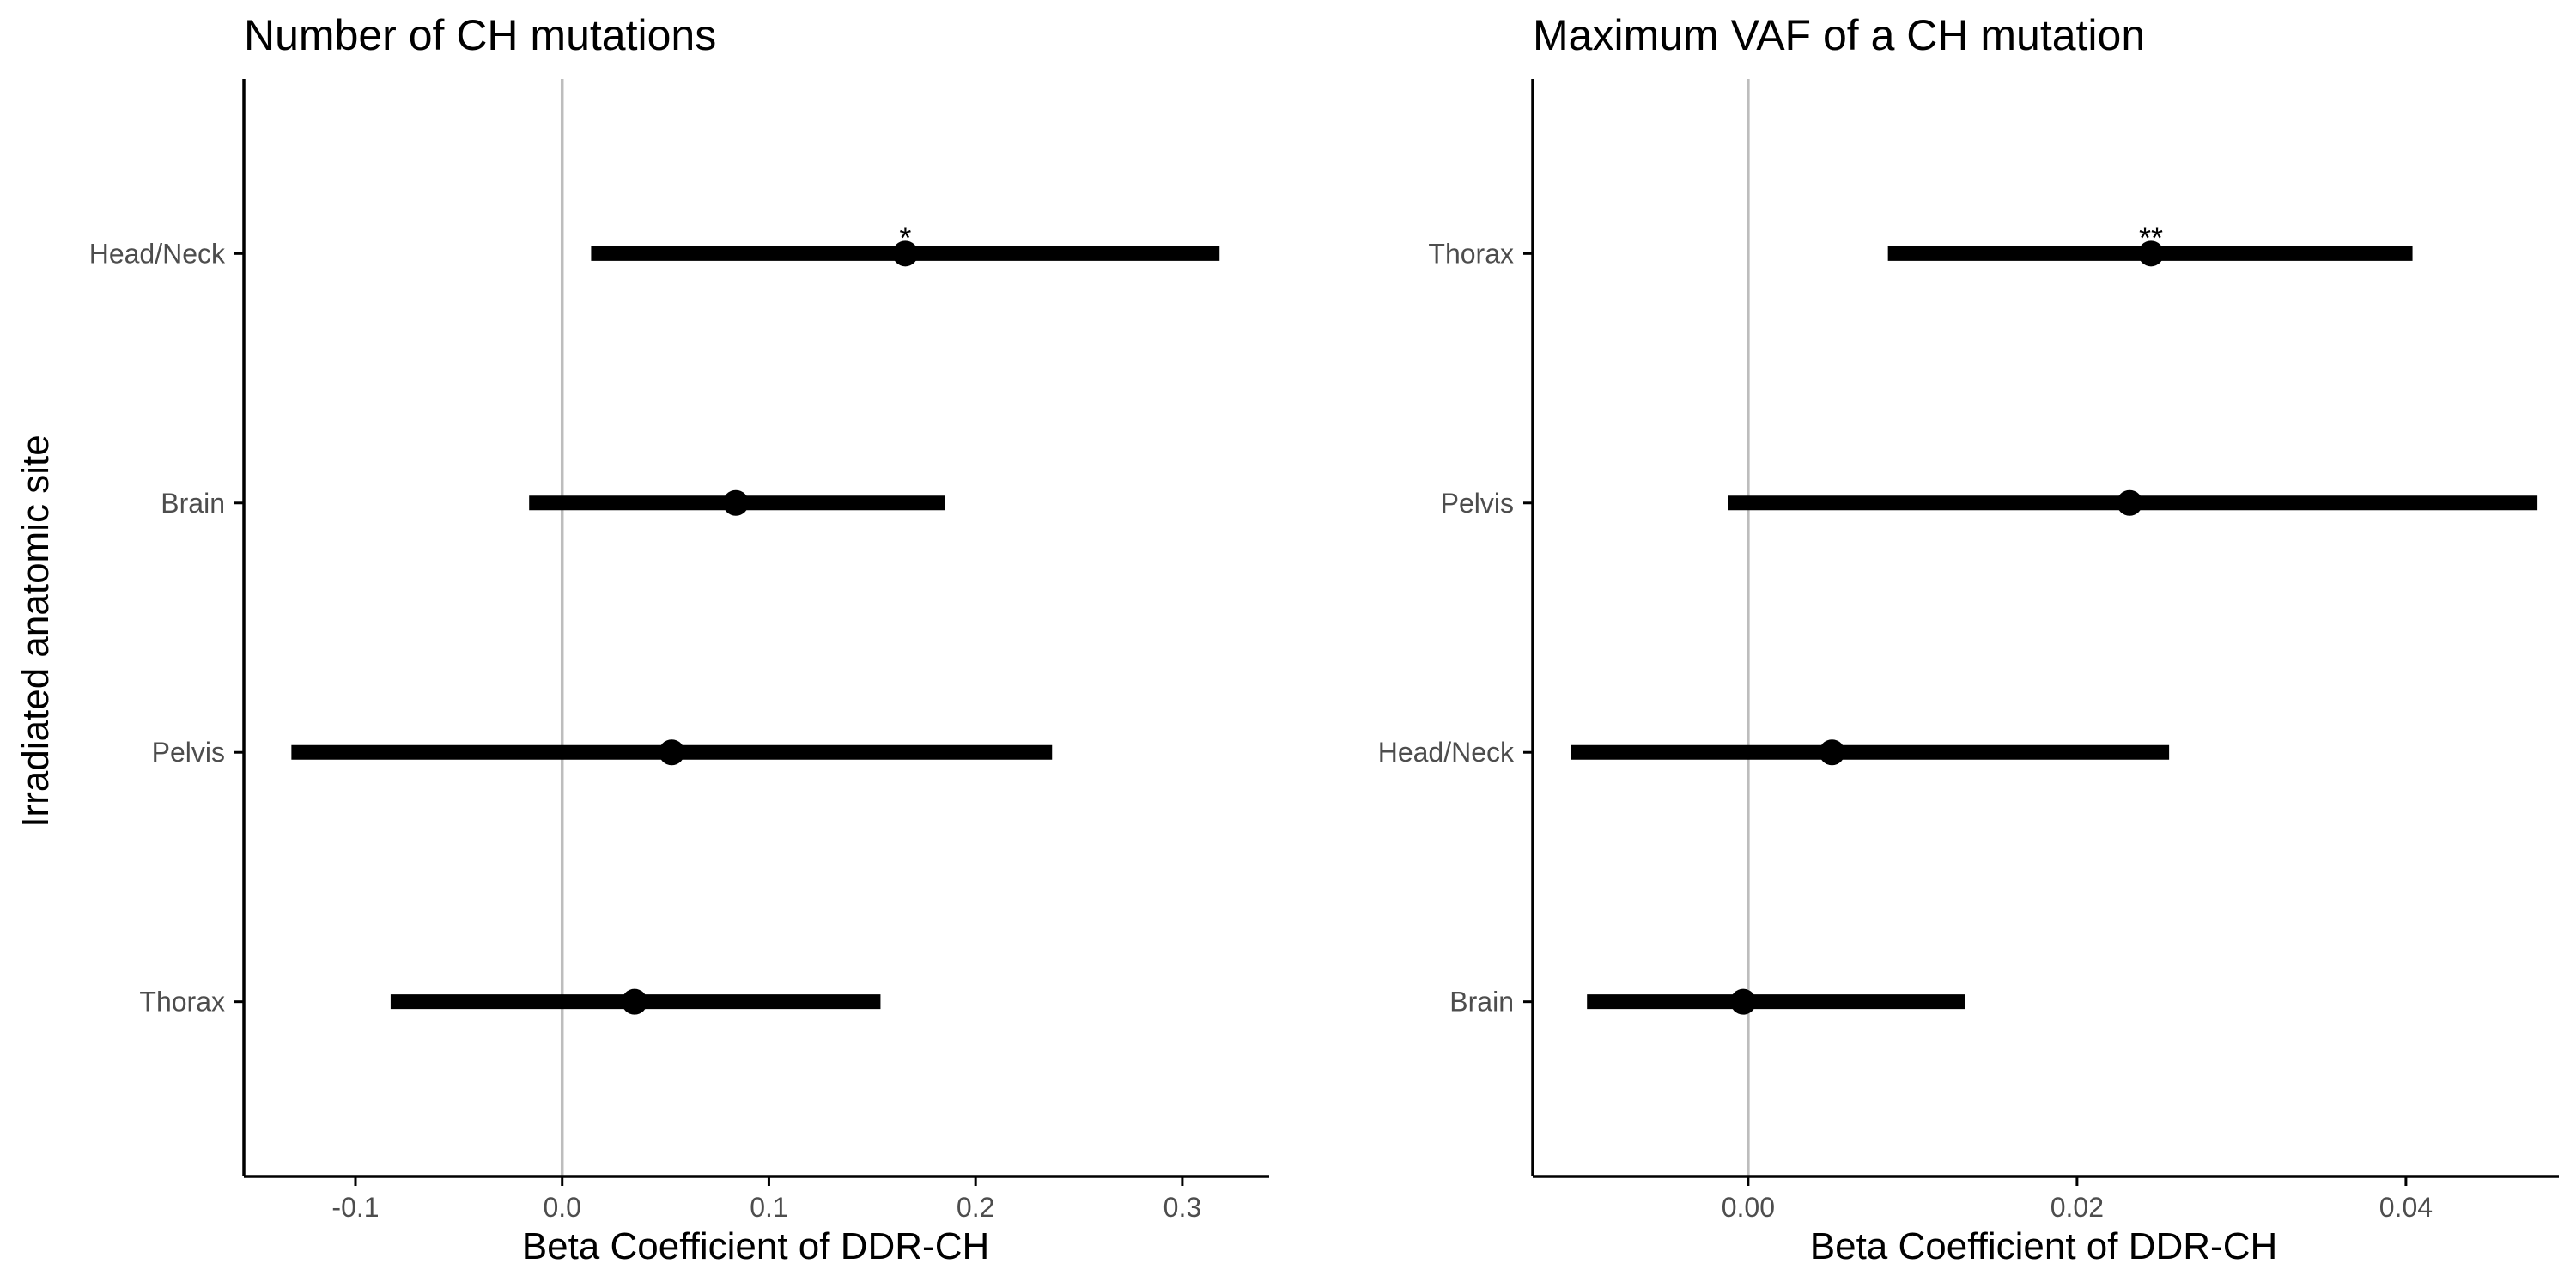  What do you see at coordinates (561, 1207) in the screenshot?
I see `x-tick-label: 0.0` at bounding box center [561, 1207].